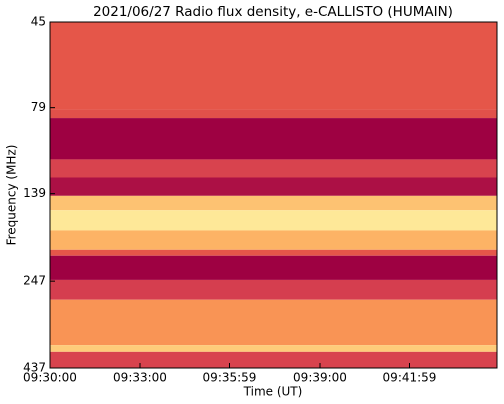 The width and height of the screenshot is (504, 404). I want to click on y-tick-label: 79, so click(38, 107).